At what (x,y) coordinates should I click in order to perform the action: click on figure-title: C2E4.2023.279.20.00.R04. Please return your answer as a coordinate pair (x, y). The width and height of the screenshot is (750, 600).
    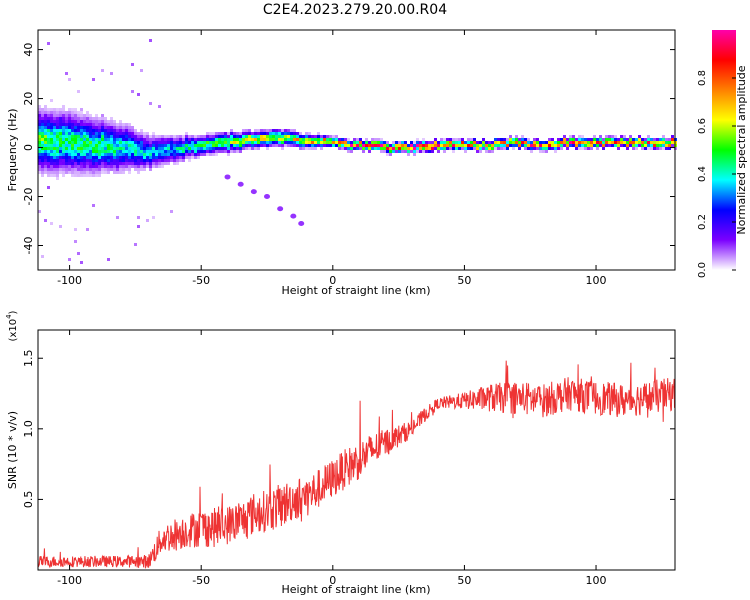
    Looking at the image, I should click on (355, 10).